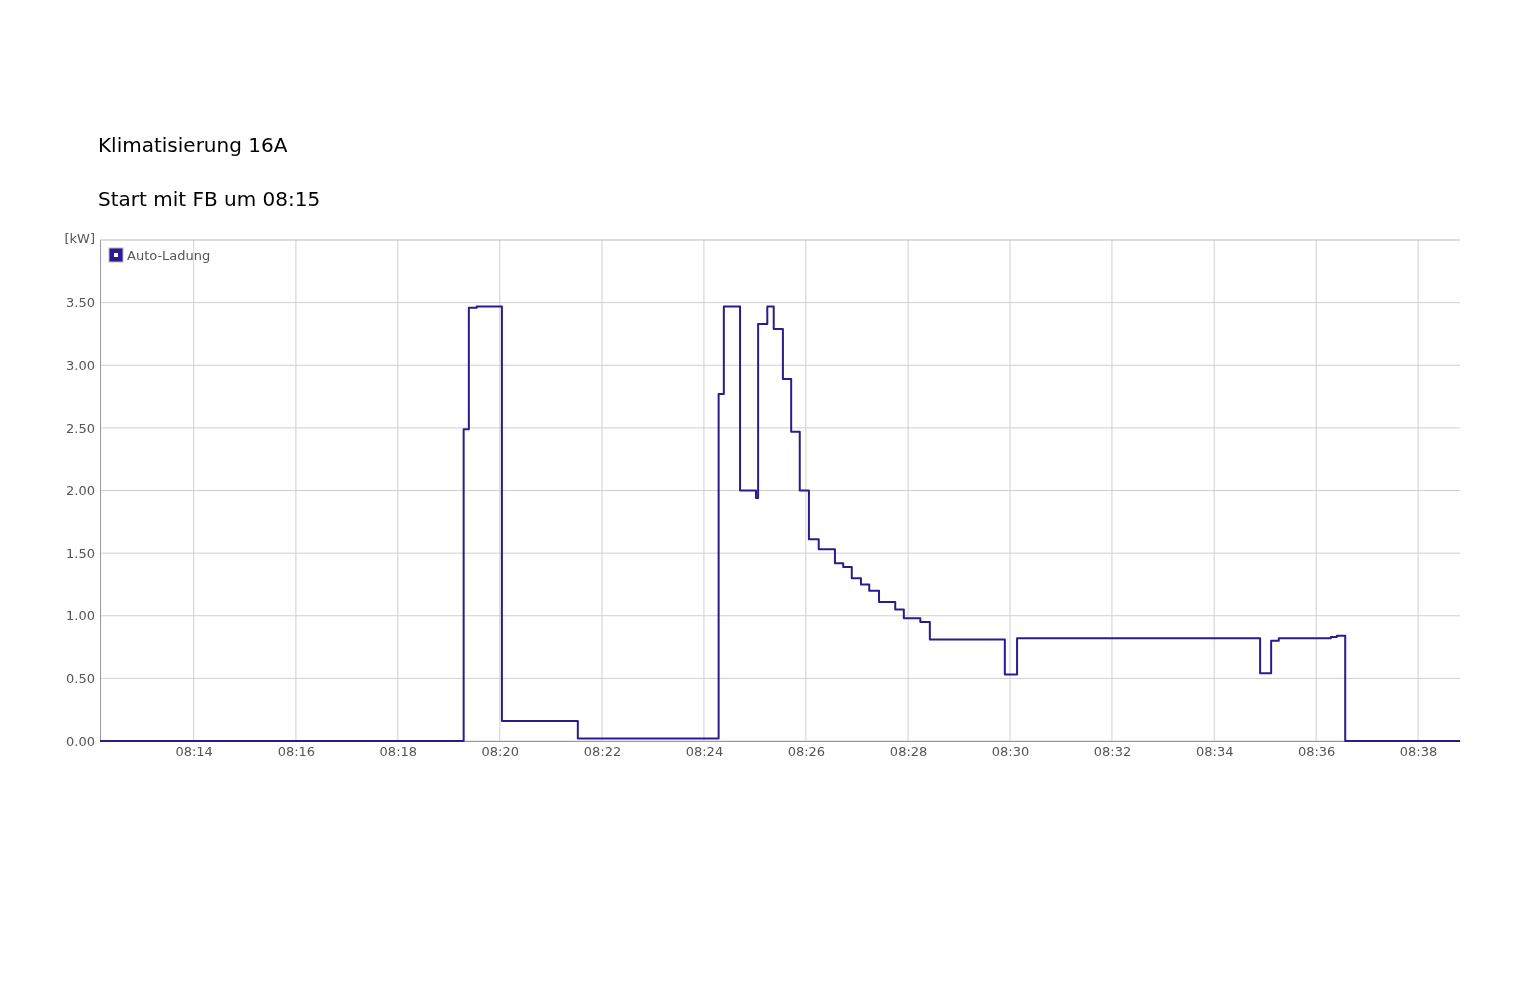 This screenshot has width=1519, height=988. I want to click on x-tick-label: 08:38, so click(1418, 752).